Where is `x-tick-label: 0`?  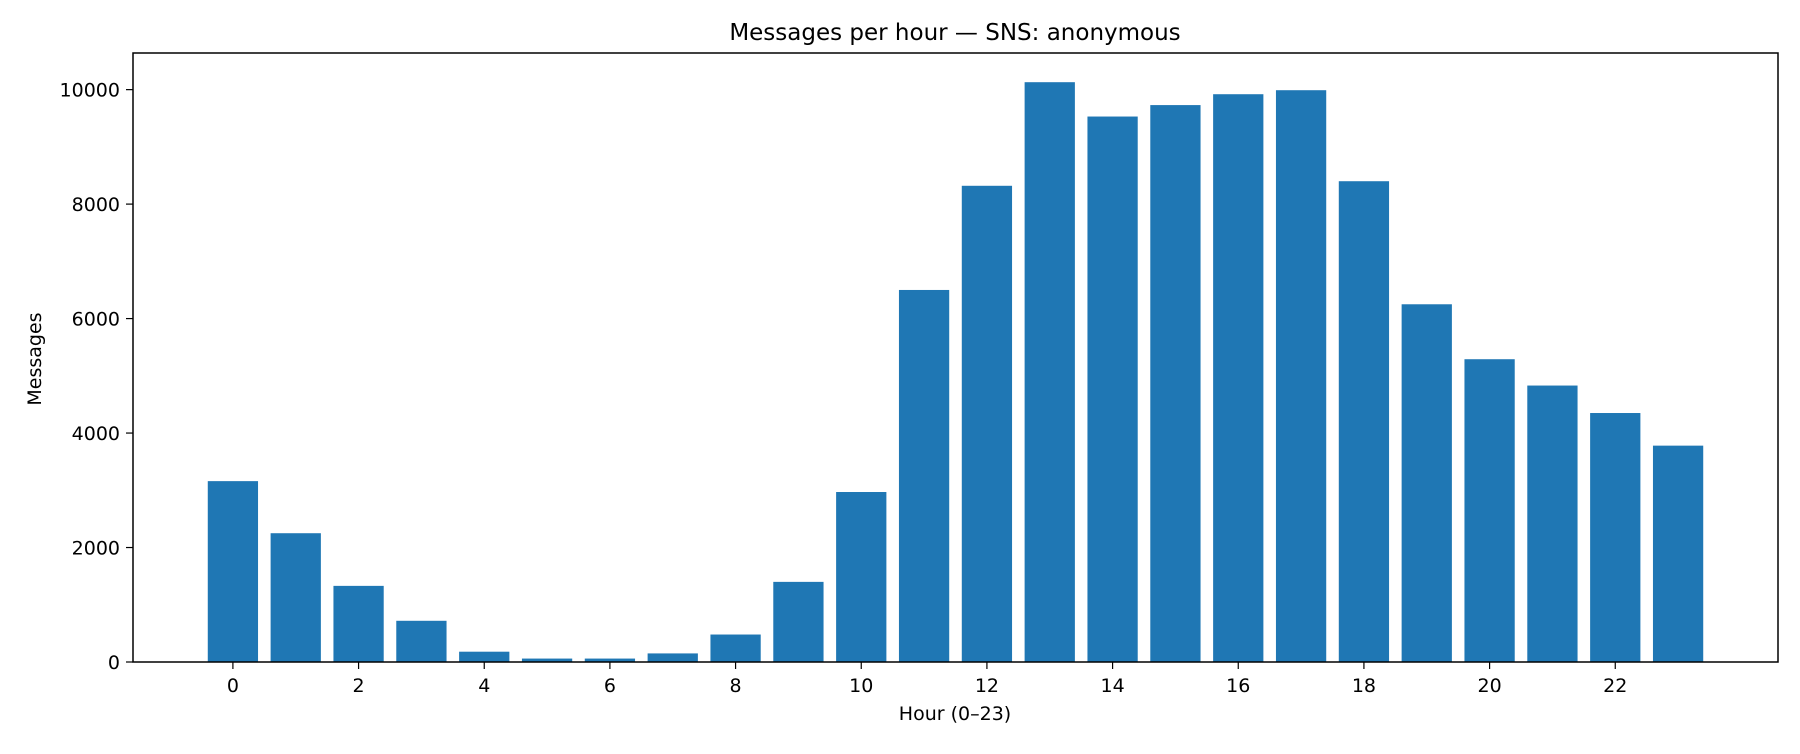
x-tick-label: 0 is located at coordinates (233, 686).